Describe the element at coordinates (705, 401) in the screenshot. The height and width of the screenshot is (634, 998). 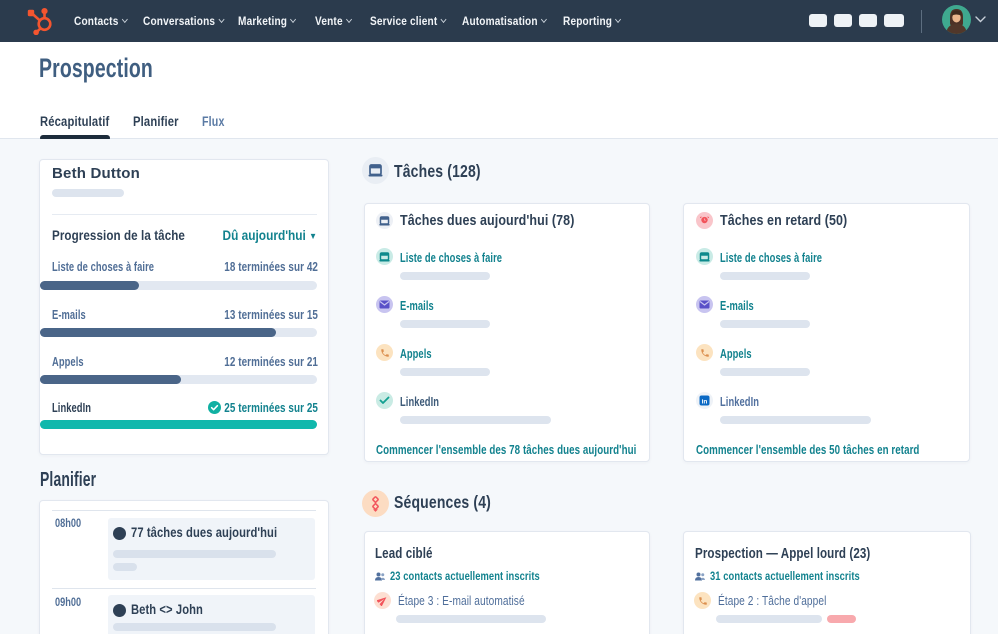
I see `svg-text: in` at that location.